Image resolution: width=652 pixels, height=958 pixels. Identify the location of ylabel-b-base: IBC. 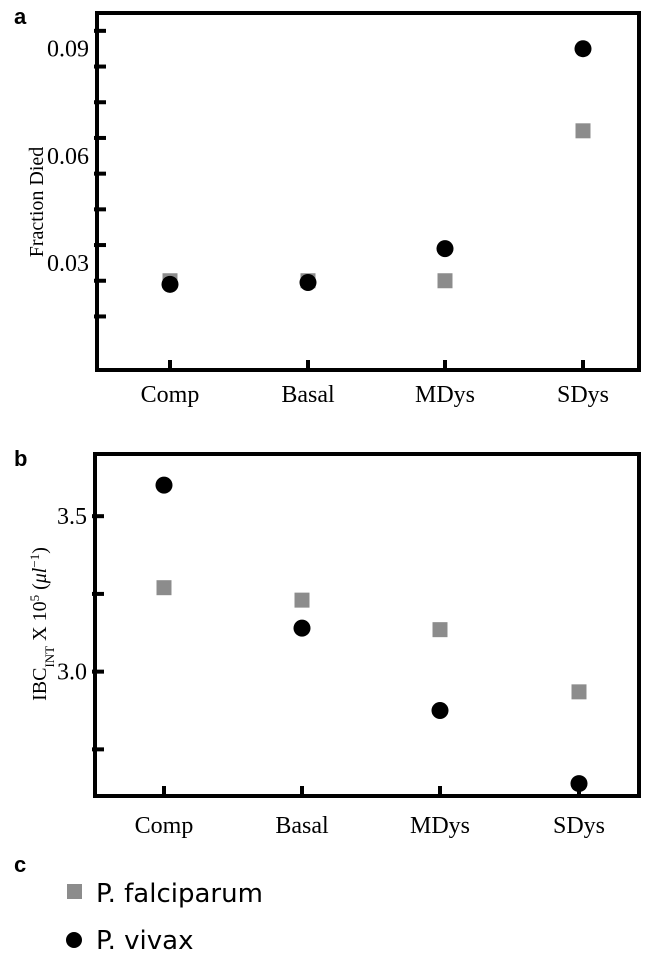
(40, 684).